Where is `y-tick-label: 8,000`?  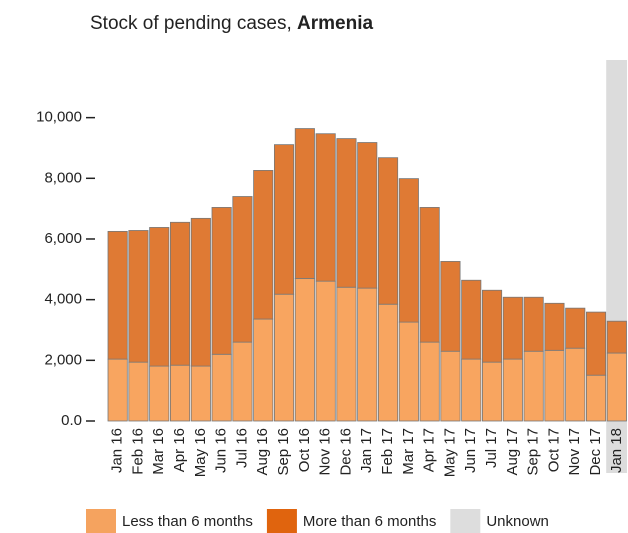
y-tick-label: 8,000 is located at coordinates (63, 177).